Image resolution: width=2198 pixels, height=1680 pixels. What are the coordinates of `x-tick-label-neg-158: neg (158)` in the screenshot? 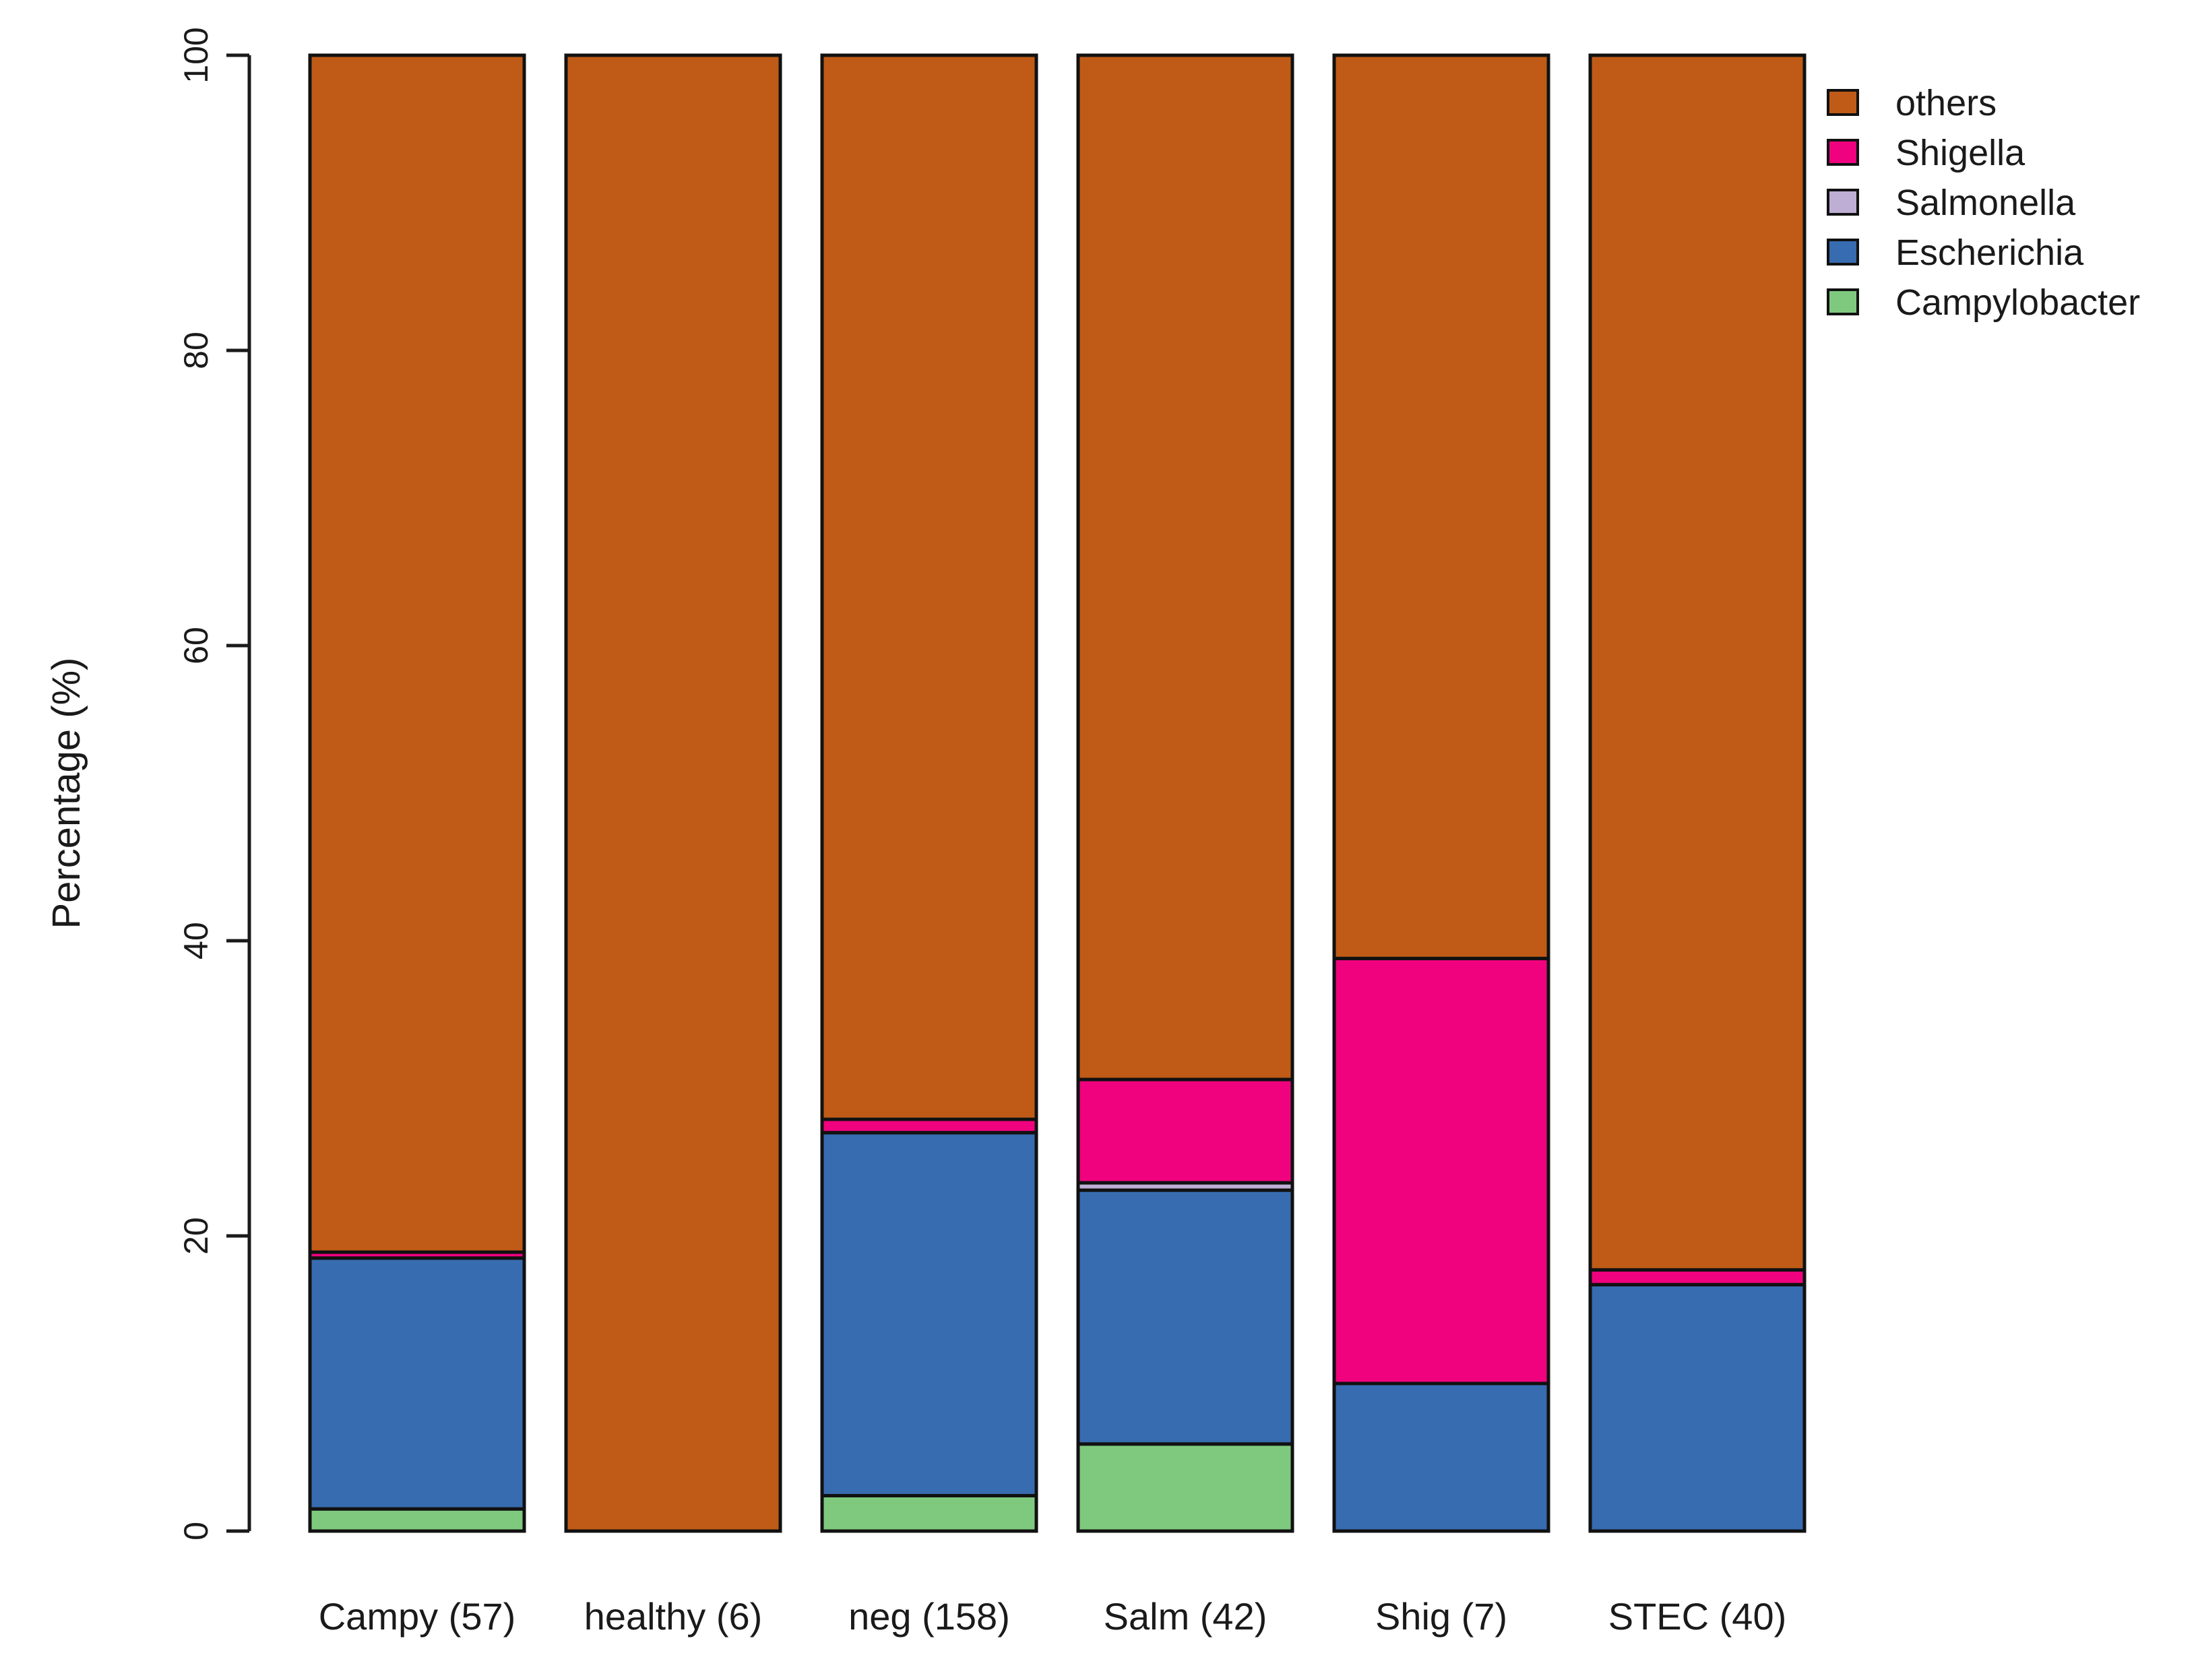 It's located at (929, 1616).